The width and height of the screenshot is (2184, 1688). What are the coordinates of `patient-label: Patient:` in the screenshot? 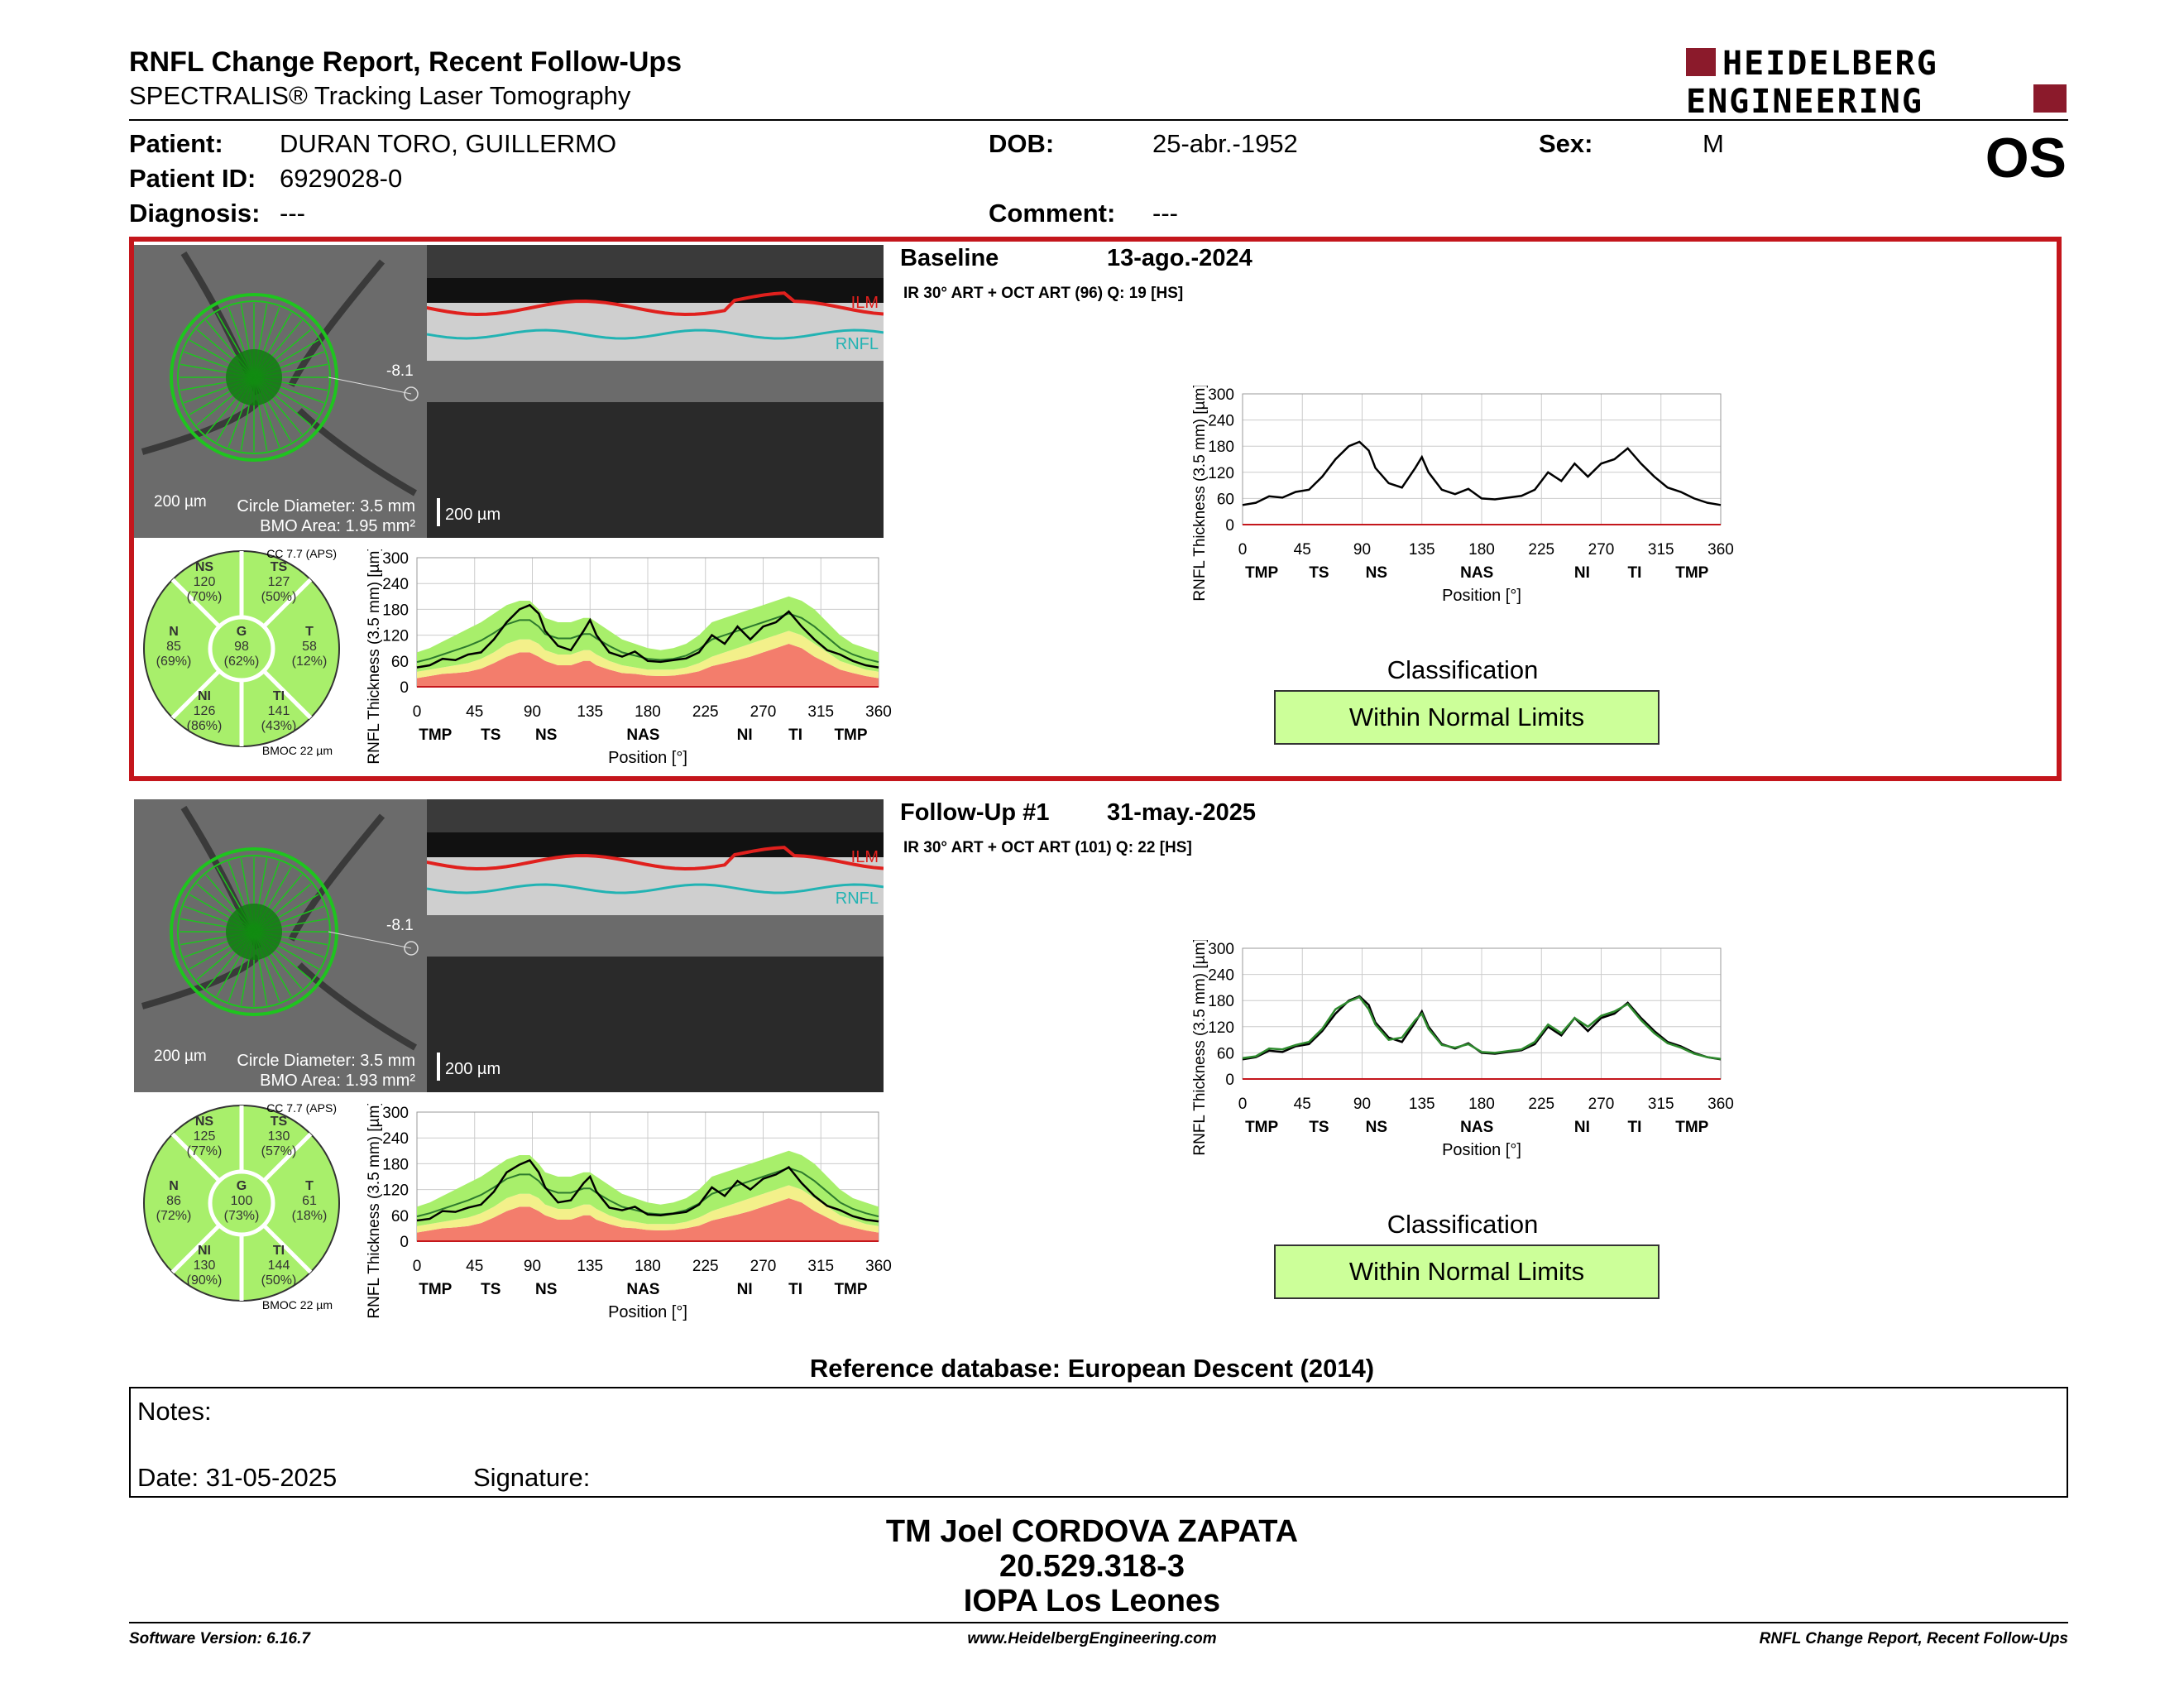 It's located at (176, 143).